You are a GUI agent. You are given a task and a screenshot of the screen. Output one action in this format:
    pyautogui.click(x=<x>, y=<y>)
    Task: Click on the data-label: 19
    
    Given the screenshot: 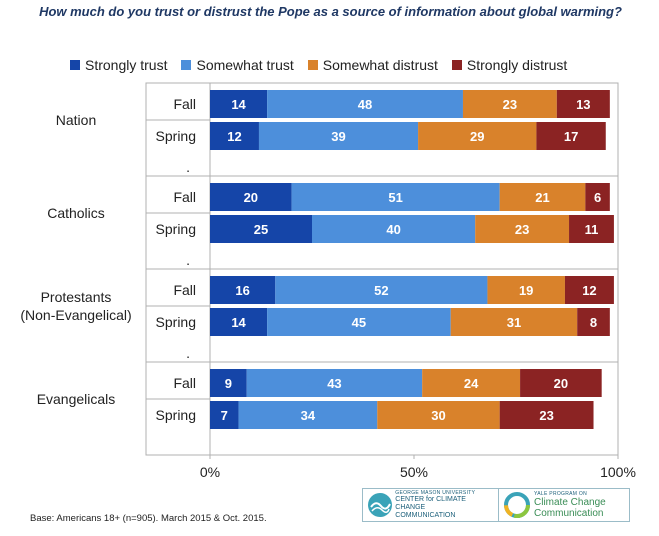 What is the action you would take?
    pyautogui.click(x=526, y=290)
    